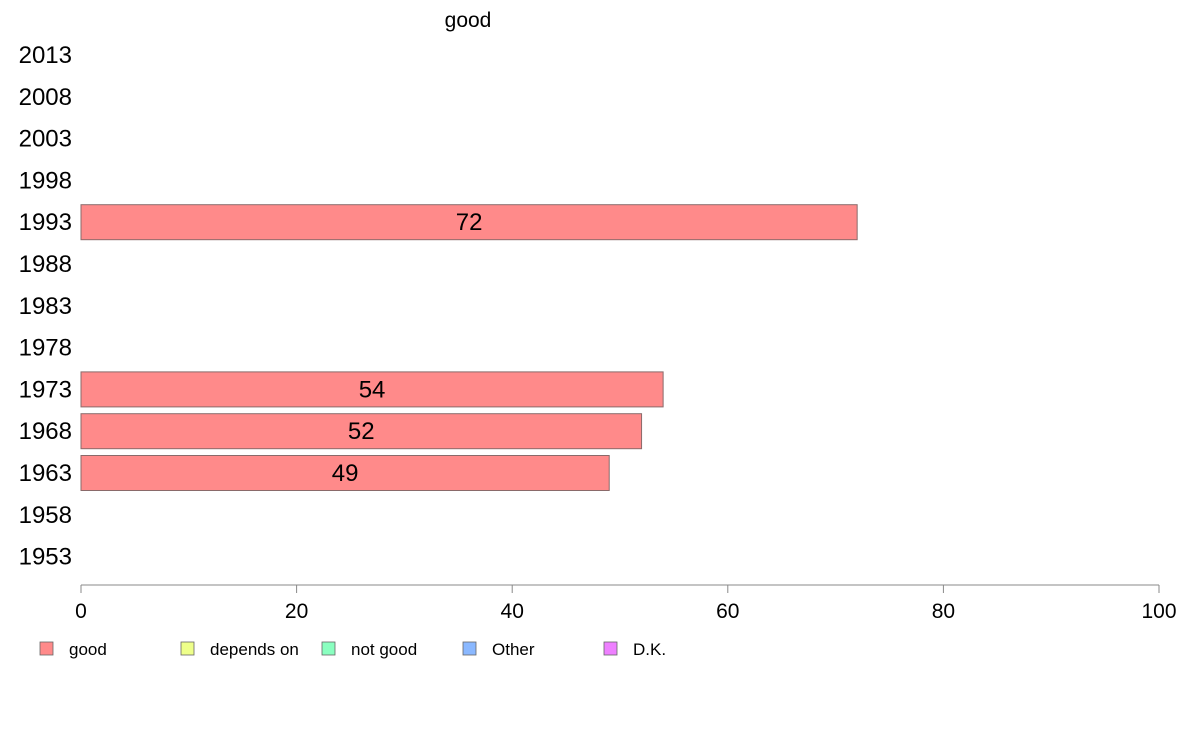  Describe the element at coordinates (45, 97) in the screenshot. I see `y-tick-label-2008: 2008` at that location.